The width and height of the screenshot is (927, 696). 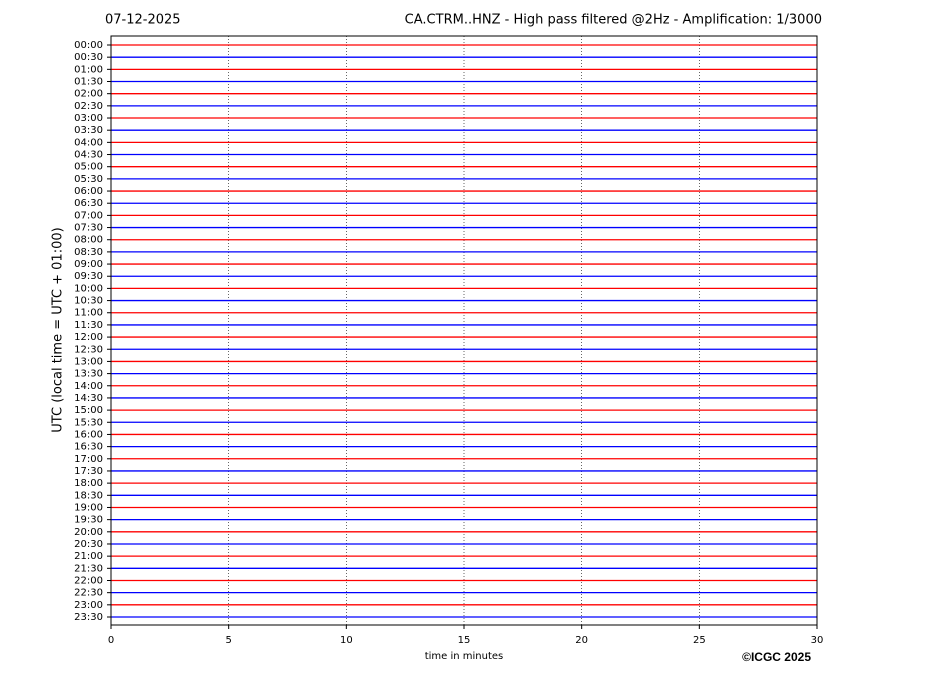 I want to click on y-tick-label: 23:30, so click(x=88, y=617).